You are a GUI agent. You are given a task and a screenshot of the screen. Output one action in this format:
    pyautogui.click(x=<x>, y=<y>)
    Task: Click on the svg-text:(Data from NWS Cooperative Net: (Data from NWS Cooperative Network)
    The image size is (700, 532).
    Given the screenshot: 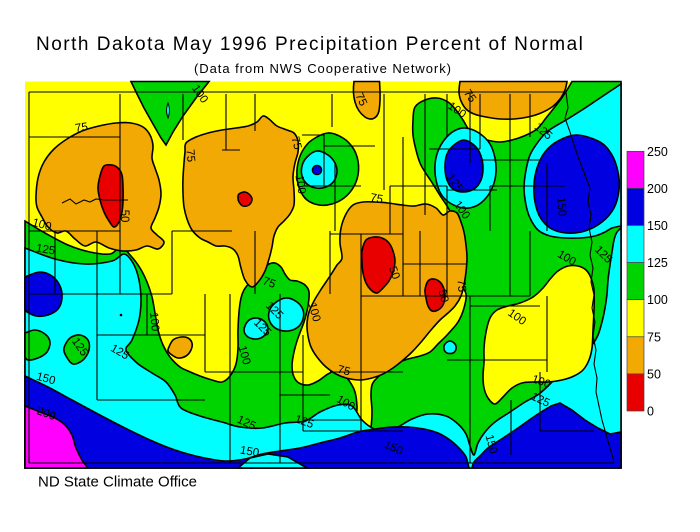 What is the action you would take?
    pyautogui.click(x=323, y=68)
    